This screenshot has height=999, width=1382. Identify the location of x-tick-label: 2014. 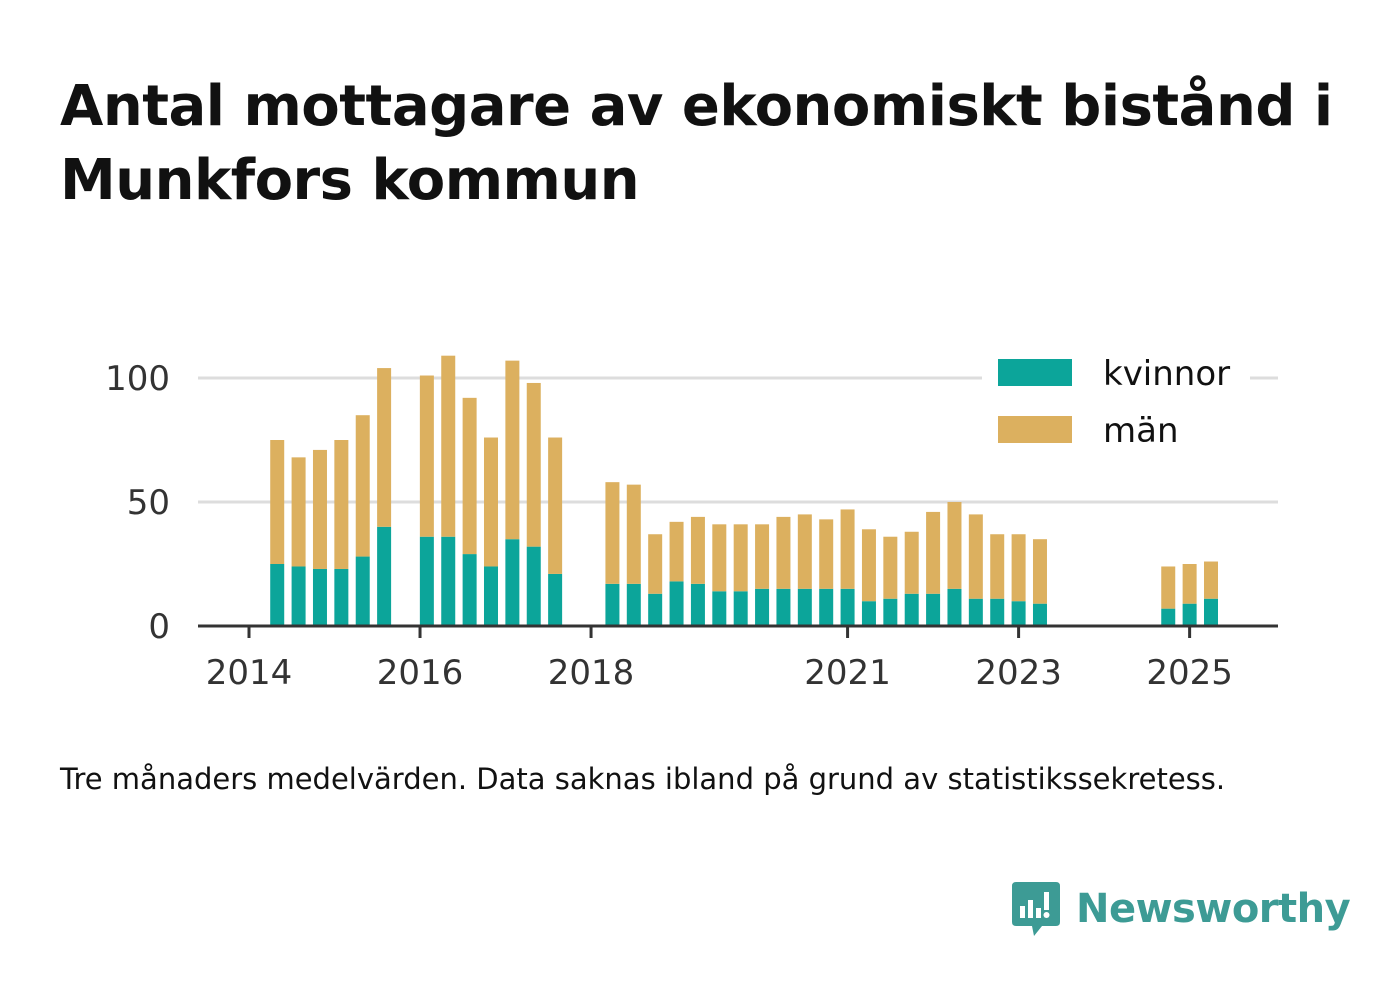
(249, 673).